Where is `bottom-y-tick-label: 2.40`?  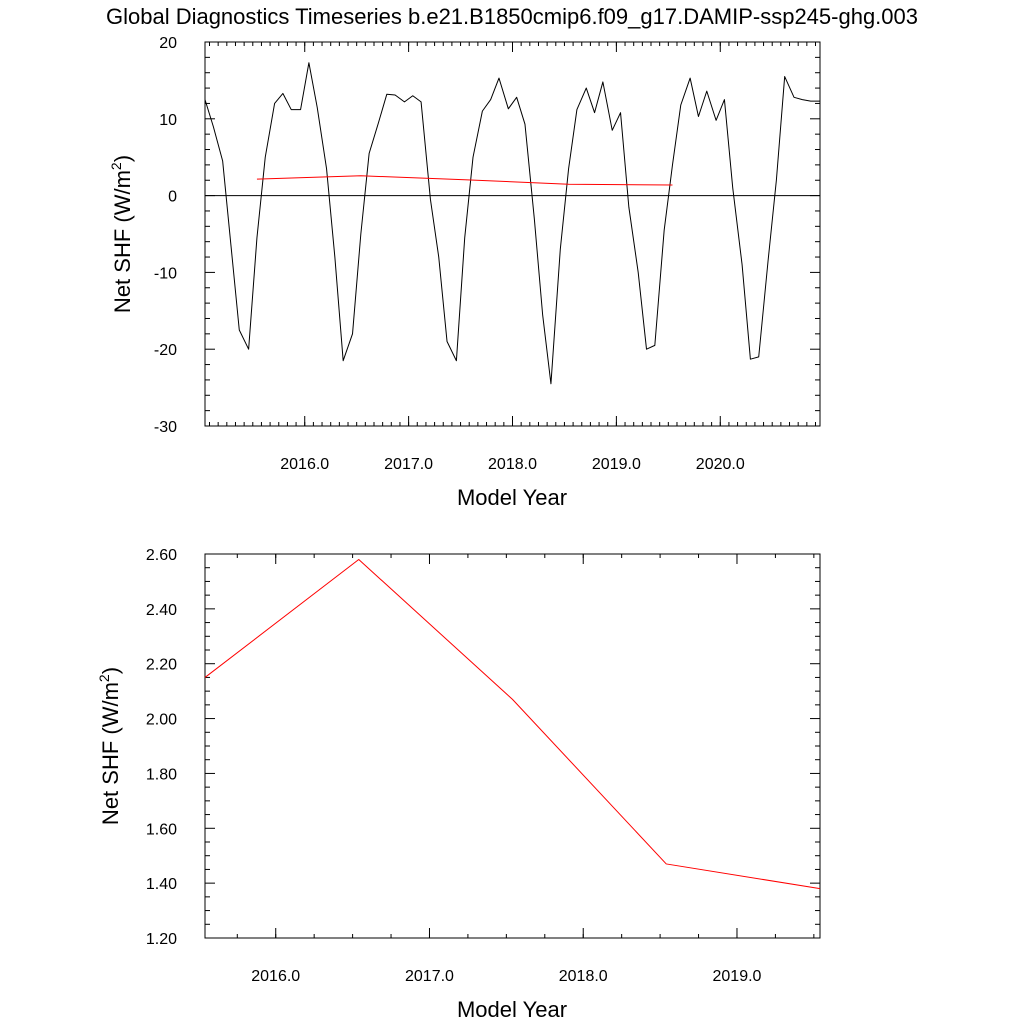 bottom-y-tick-label: 2.40 is located at coordinates (161, 610).